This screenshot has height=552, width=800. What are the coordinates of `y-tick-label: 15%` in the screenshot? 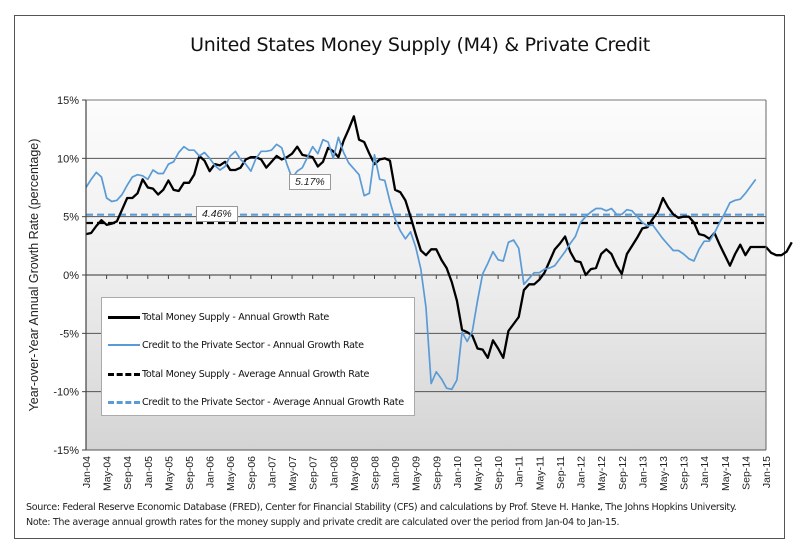 It's located at (68, 101).